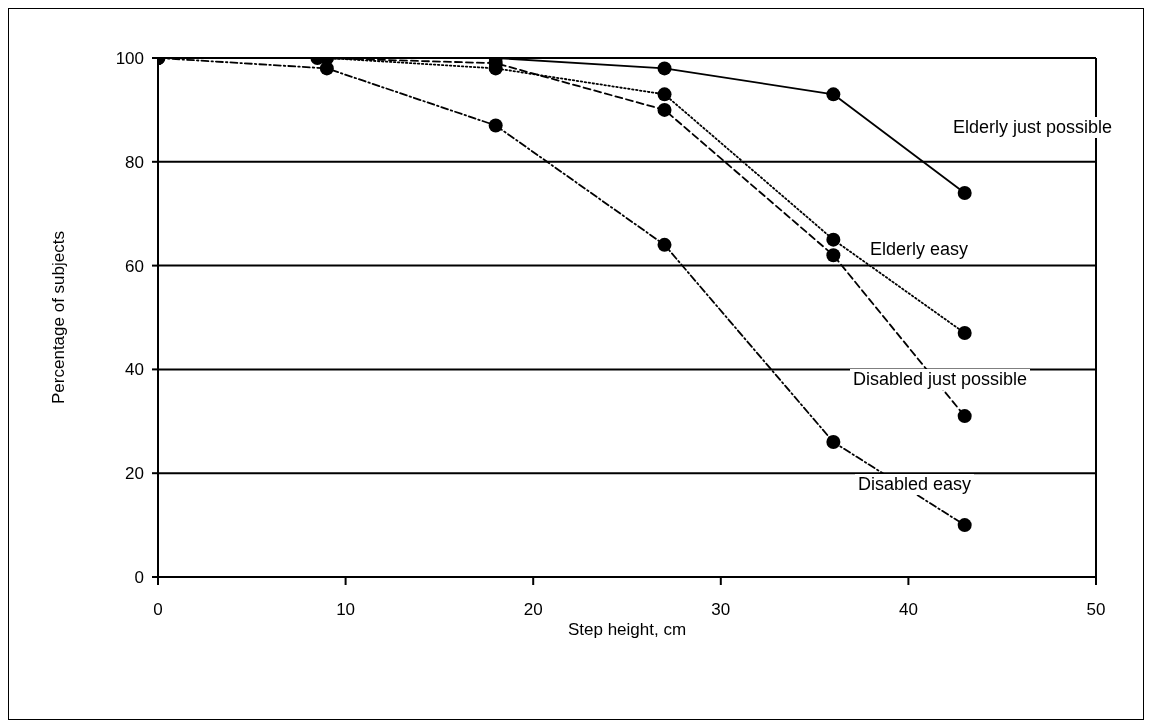  What do you see at coordinates (134, 474) in the screenshot?
I see `y-tick-label: 20` at bounding box center [134, 474].